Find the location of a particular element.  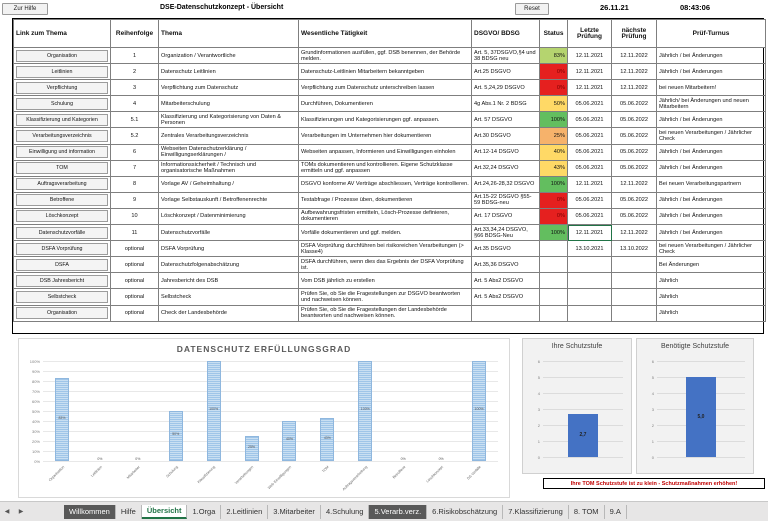

topic-link-button: DSFA Vorprüfung is located at coordinates (62, 248).